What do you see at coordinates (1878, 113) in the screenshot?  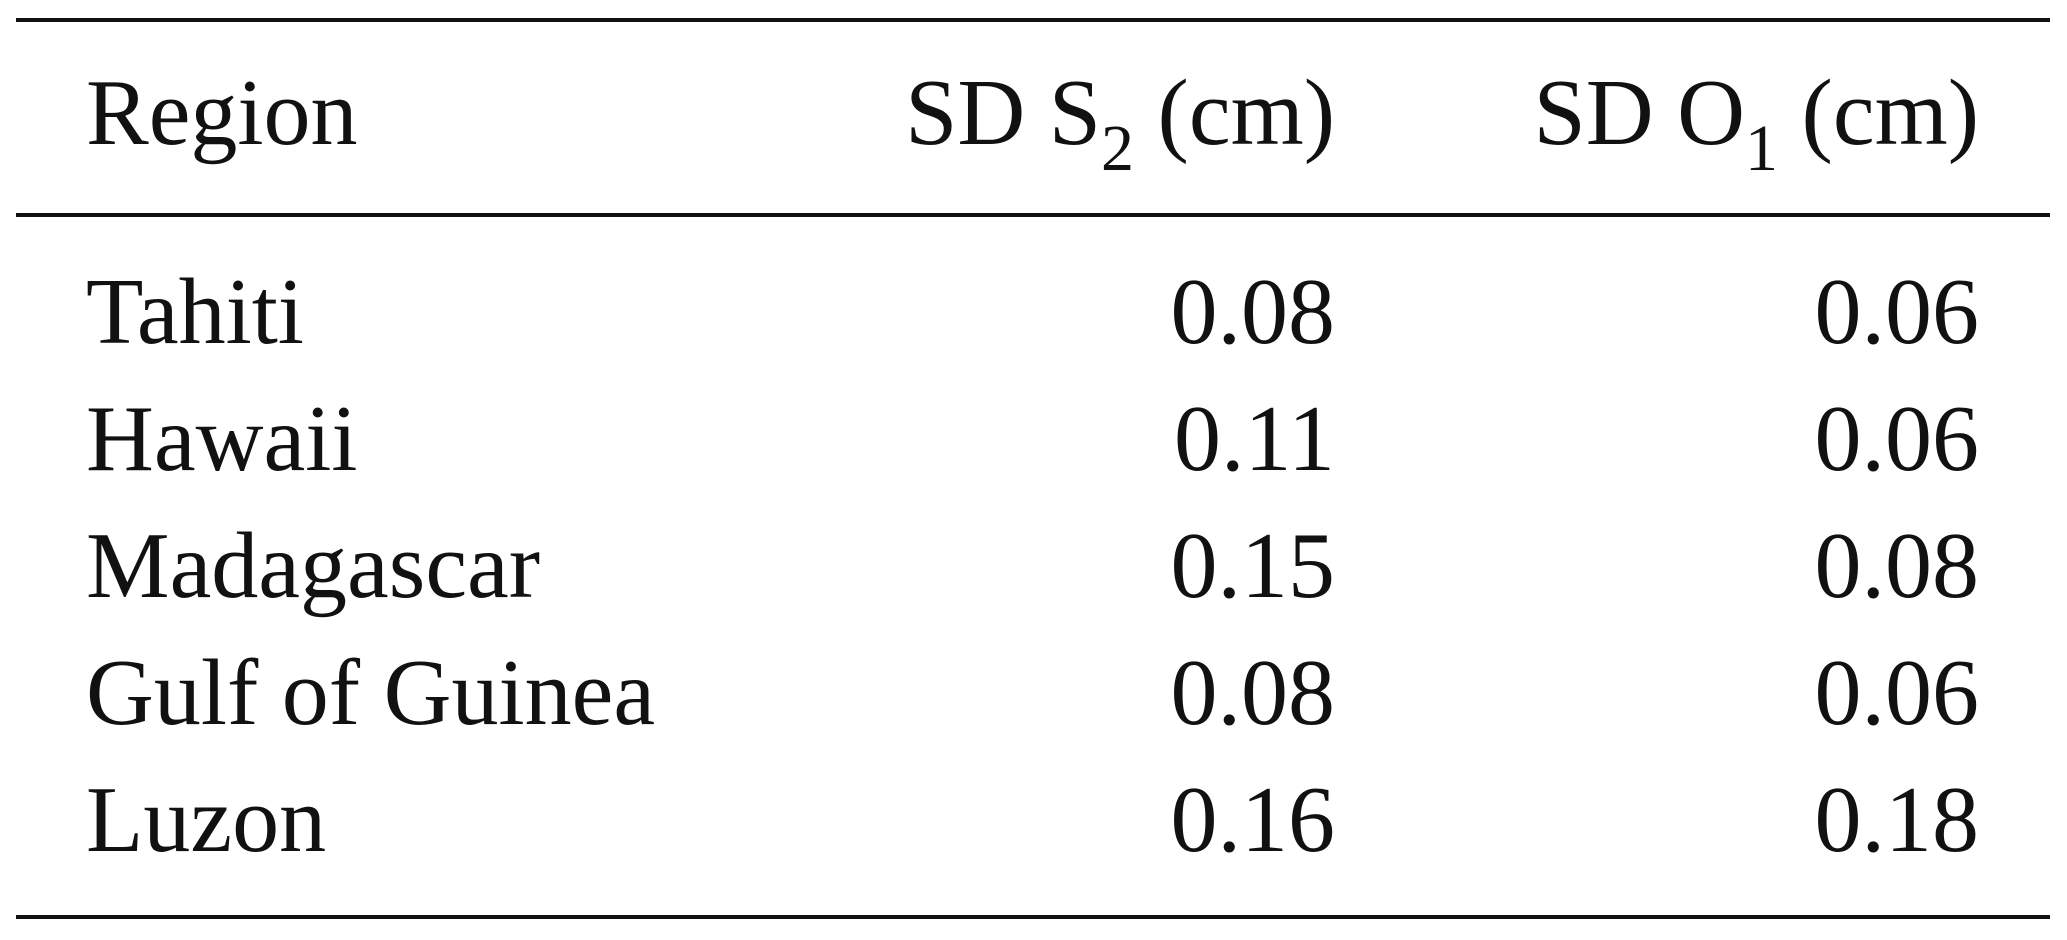 I see `header-sd-o1-unit: (cm)` at bounding box center [1878, 113].